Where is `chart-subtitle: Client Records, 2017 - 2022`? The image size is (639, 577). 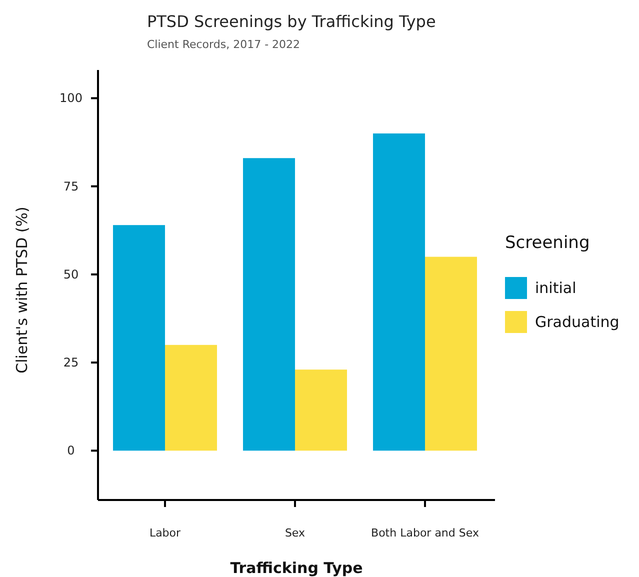
chart-subtitle: Client Records, 2017 - 2022 is located at coordinates (223, 44).